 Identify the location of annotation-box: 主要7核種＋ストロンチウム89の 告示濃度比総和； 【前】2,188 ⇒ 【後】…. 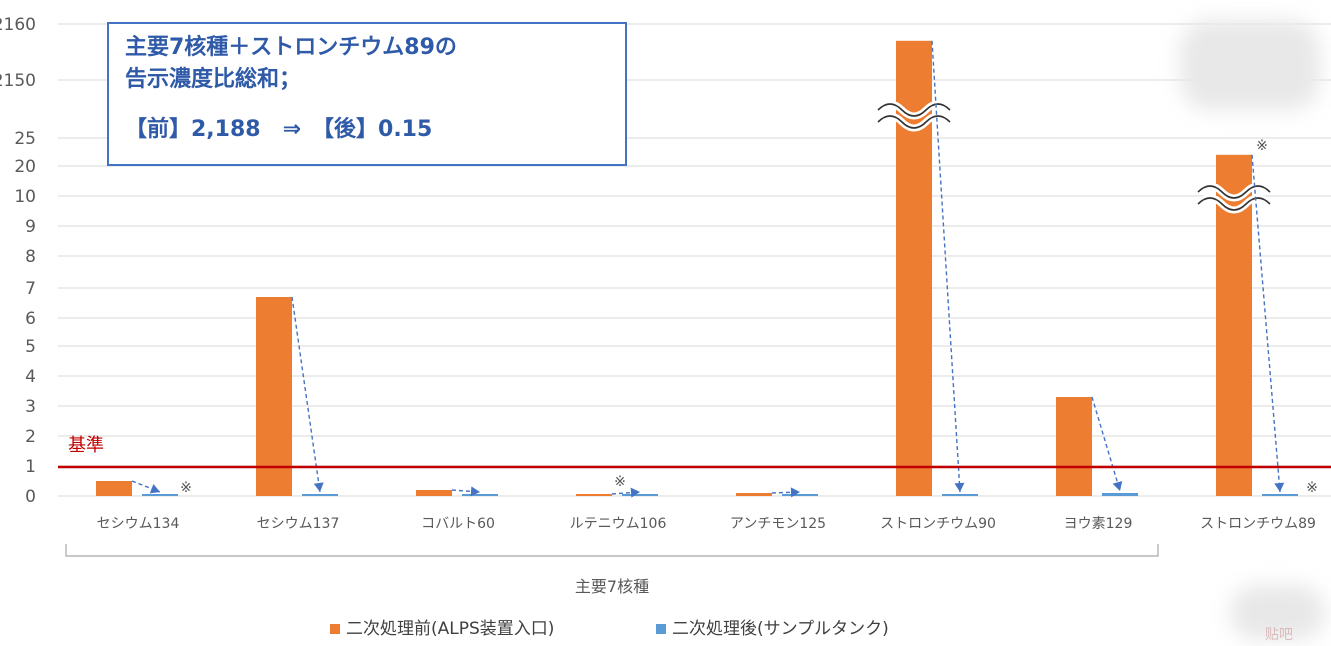
(367, 94).